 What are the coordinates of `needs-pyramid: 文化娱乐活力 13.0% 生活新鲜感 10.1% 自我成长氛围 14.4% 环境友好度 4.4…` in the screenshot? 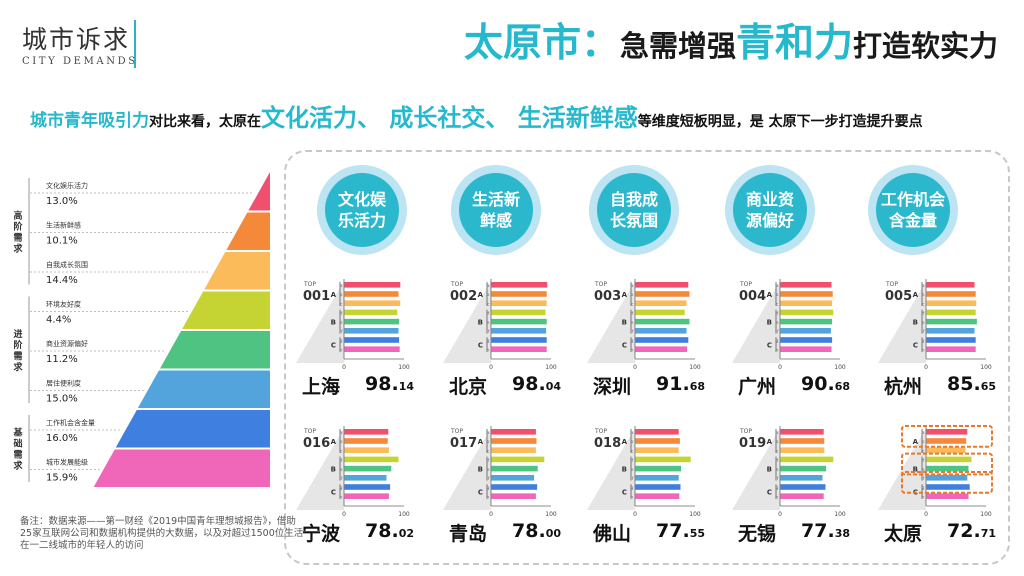 It's located at (141, 329).